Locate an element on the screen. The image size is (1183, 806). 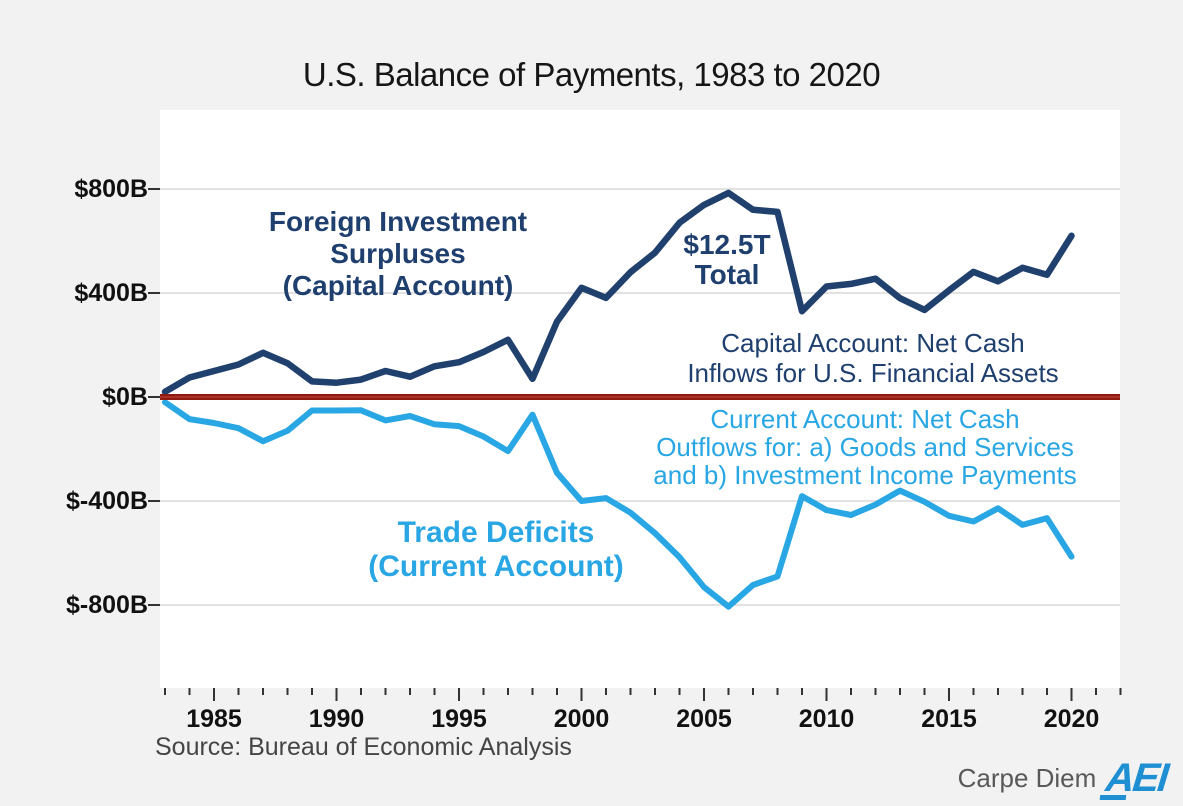
y-axis-label-400: $400B is located at coordinates (111, 293).